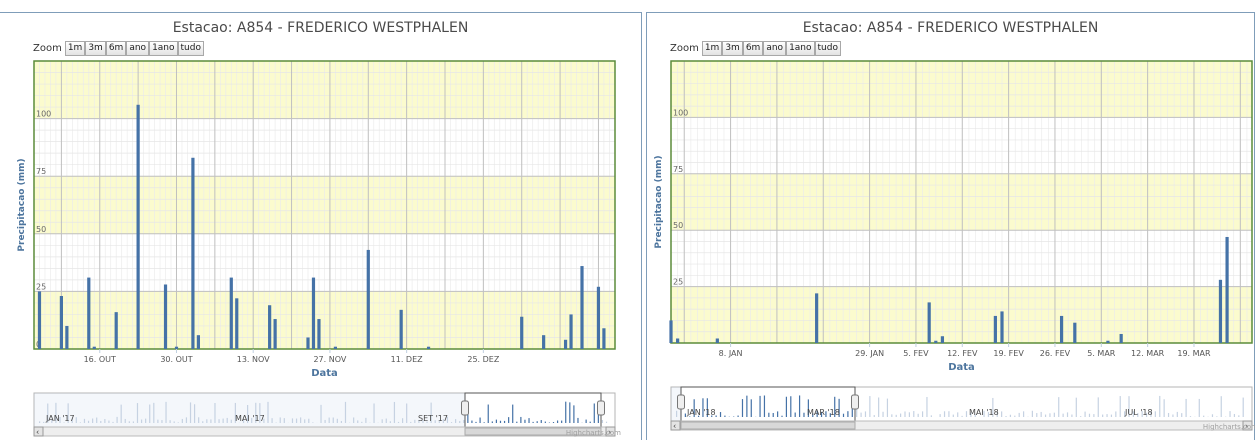  Describe the element at coordinates (22, 204) in the screenshot. I see `y-axis-title: Precipitacao (mm)` at that location.